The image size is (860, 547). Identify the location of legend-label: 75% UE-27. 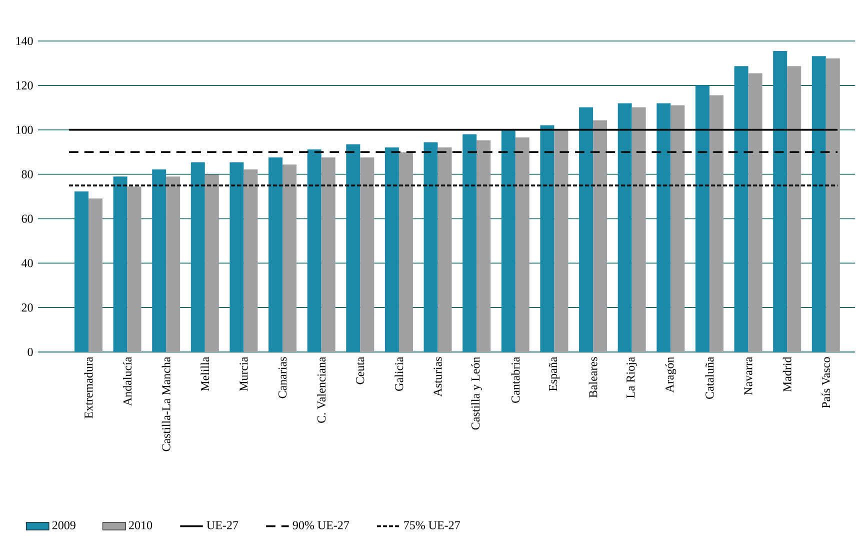
(432, 525).